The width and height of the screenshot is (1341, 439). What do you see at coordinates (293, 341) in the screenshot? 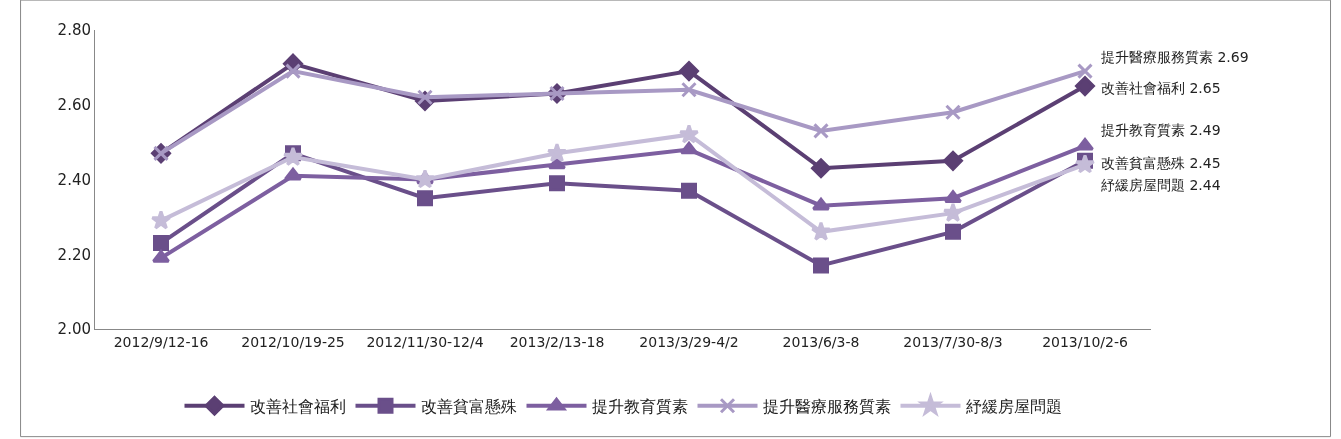
I see `x-tick-label: 2012/10/19-25` at bounding box center [293, 341].